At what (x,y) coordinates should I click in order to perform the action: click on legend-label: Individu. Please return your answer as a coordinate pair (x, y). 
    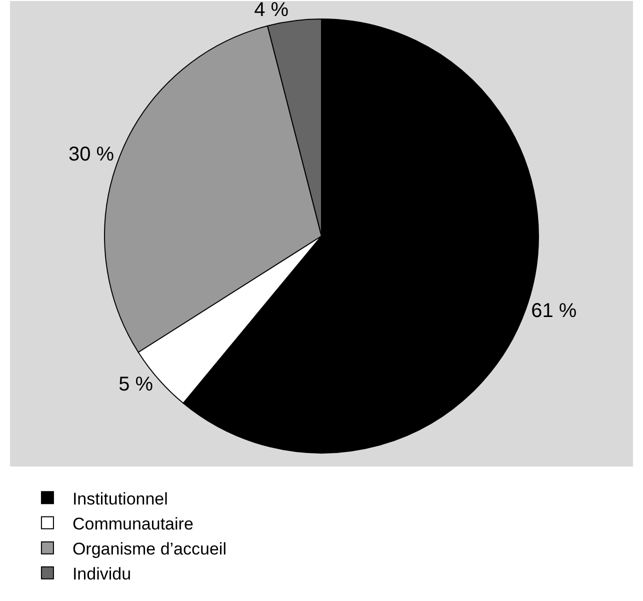
    Looking at the image, I should click on (102, 574).